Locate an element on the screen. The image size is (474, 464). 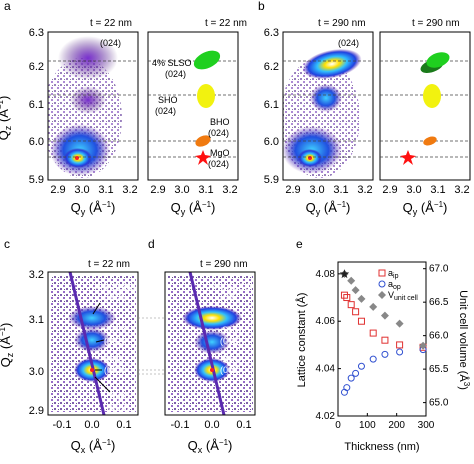
y-tick-label: 4.08 is located at coordinates (326, 274).